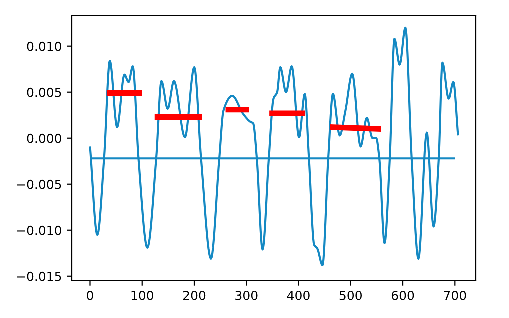  I want to click on x-tick-label: 0, so click(90, 295).